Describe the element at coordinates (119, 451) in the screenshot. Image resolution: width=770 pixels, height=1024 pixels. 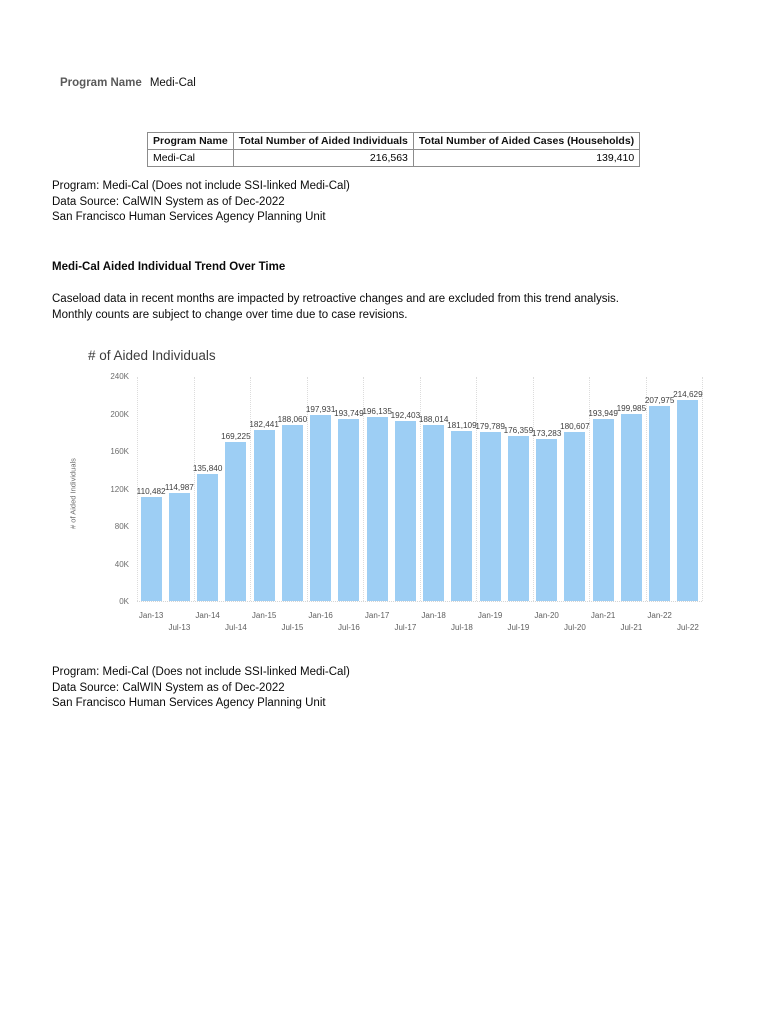
I see `y-tick-label: 160K` at that location.